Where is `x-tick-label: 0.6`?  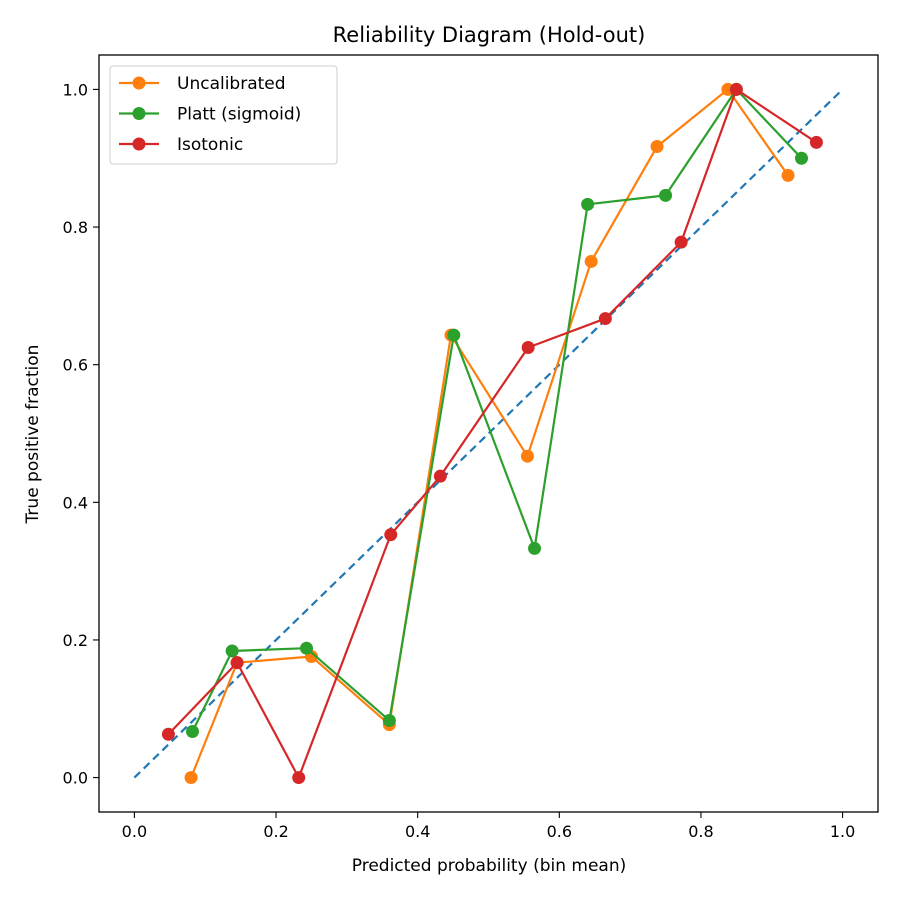 x-tick-label: 0.6 is located at coordinates (559, 831).